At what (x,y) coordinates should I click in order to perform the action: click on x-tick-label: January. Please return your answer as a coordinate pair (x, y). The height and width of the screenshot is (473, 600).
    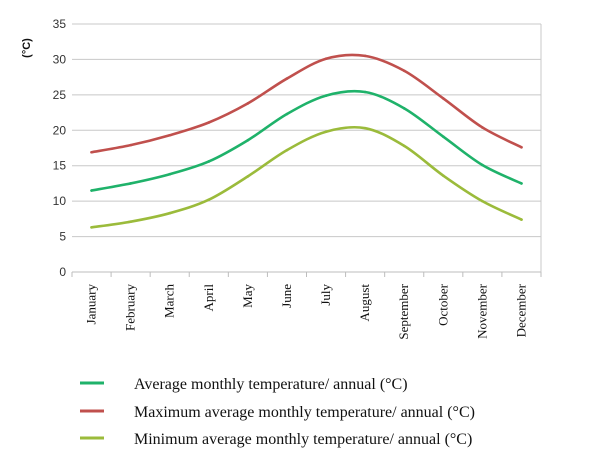
    Looking at the image, I should click on (91, 304).